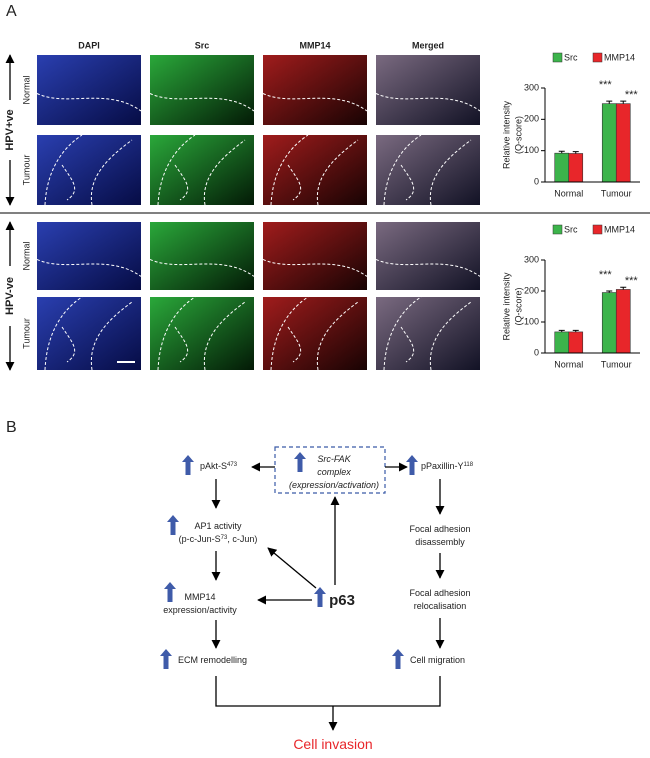  What do you see at coordinates (11, 427) in the screenshot?
I see `panel-label: B` at bounding box center [11, 427].